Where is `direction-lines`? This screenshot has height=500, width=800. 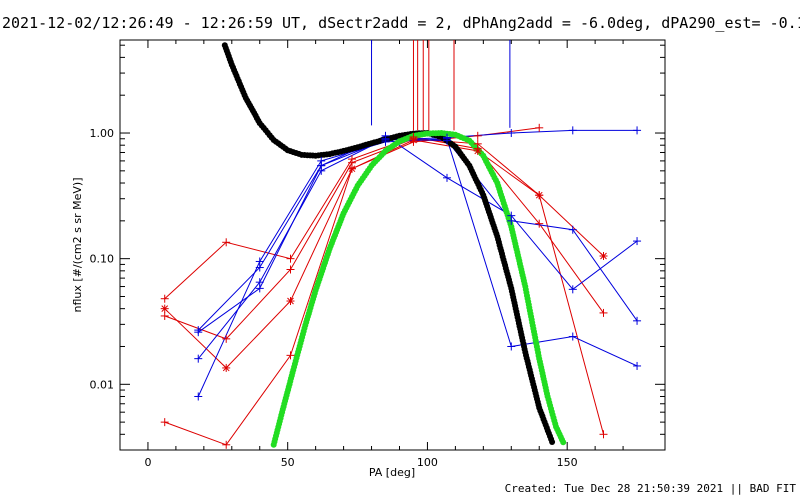
direction-lines is located at coordinates (441, 85).